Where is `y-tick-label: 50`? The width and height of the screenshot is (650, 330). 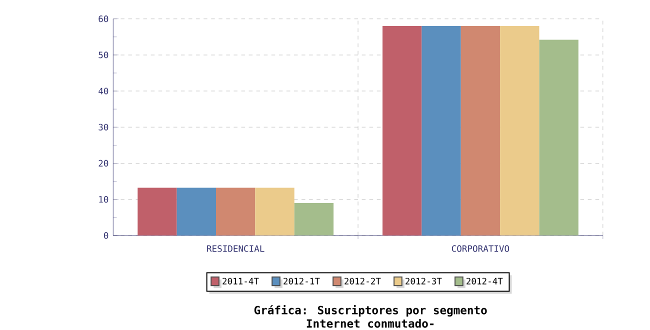
y-tick-label: 50 is located at coordinates (103, 55).